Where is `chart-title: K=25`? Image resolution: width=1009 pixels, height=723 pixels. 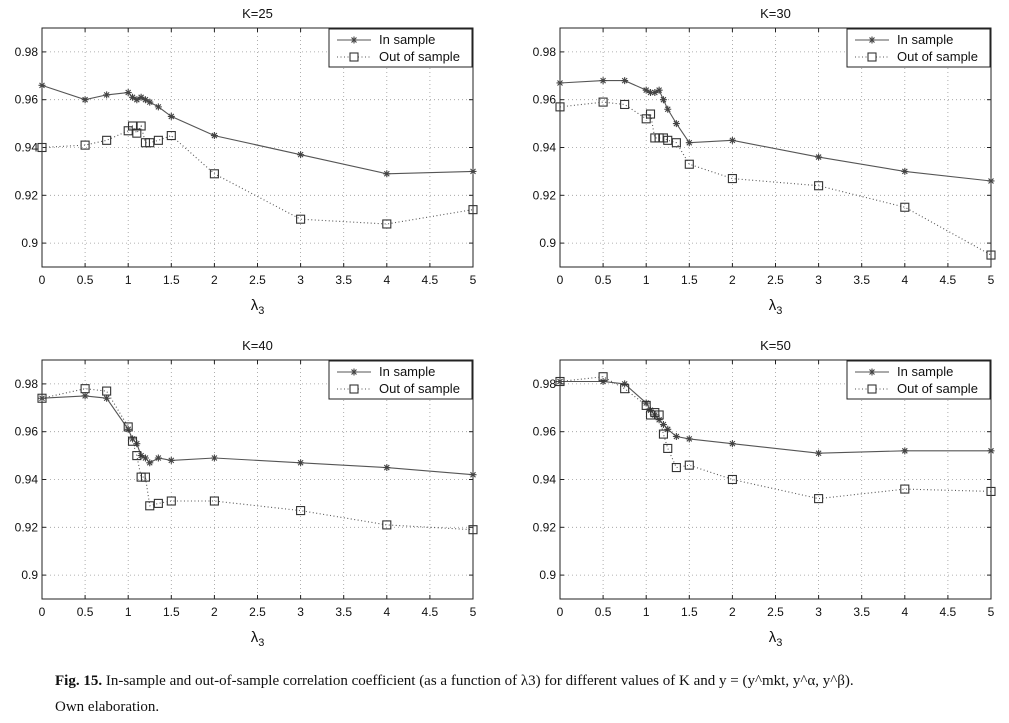 chart-title: K=25 is located at coordinates (257, 13).